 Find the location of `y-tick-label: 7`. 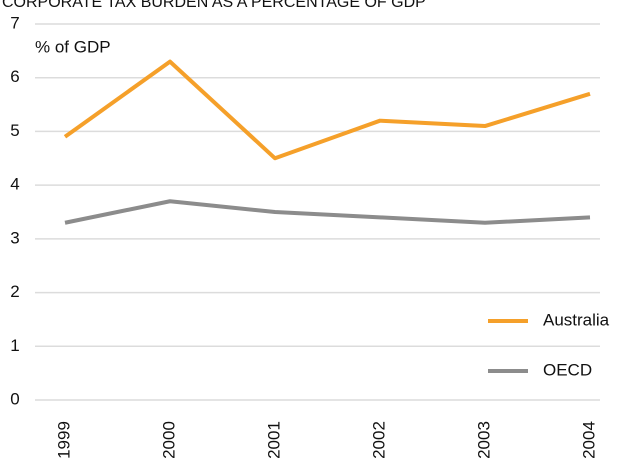

y-tick-label: 7 is located at coordinates (14, 22).